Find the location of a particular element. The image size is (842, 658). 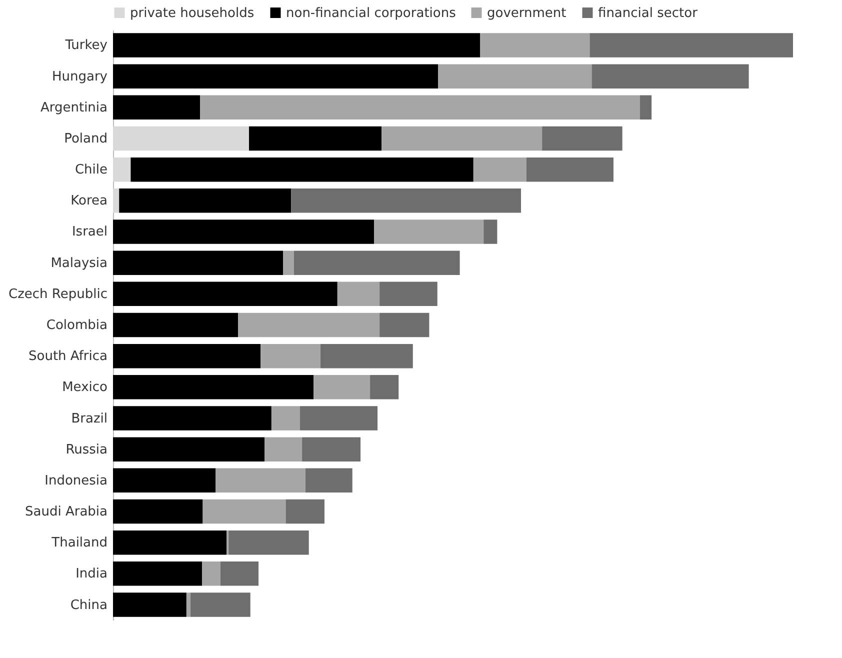

y-tick-label: Colombia is located at coordinates (77, 325).